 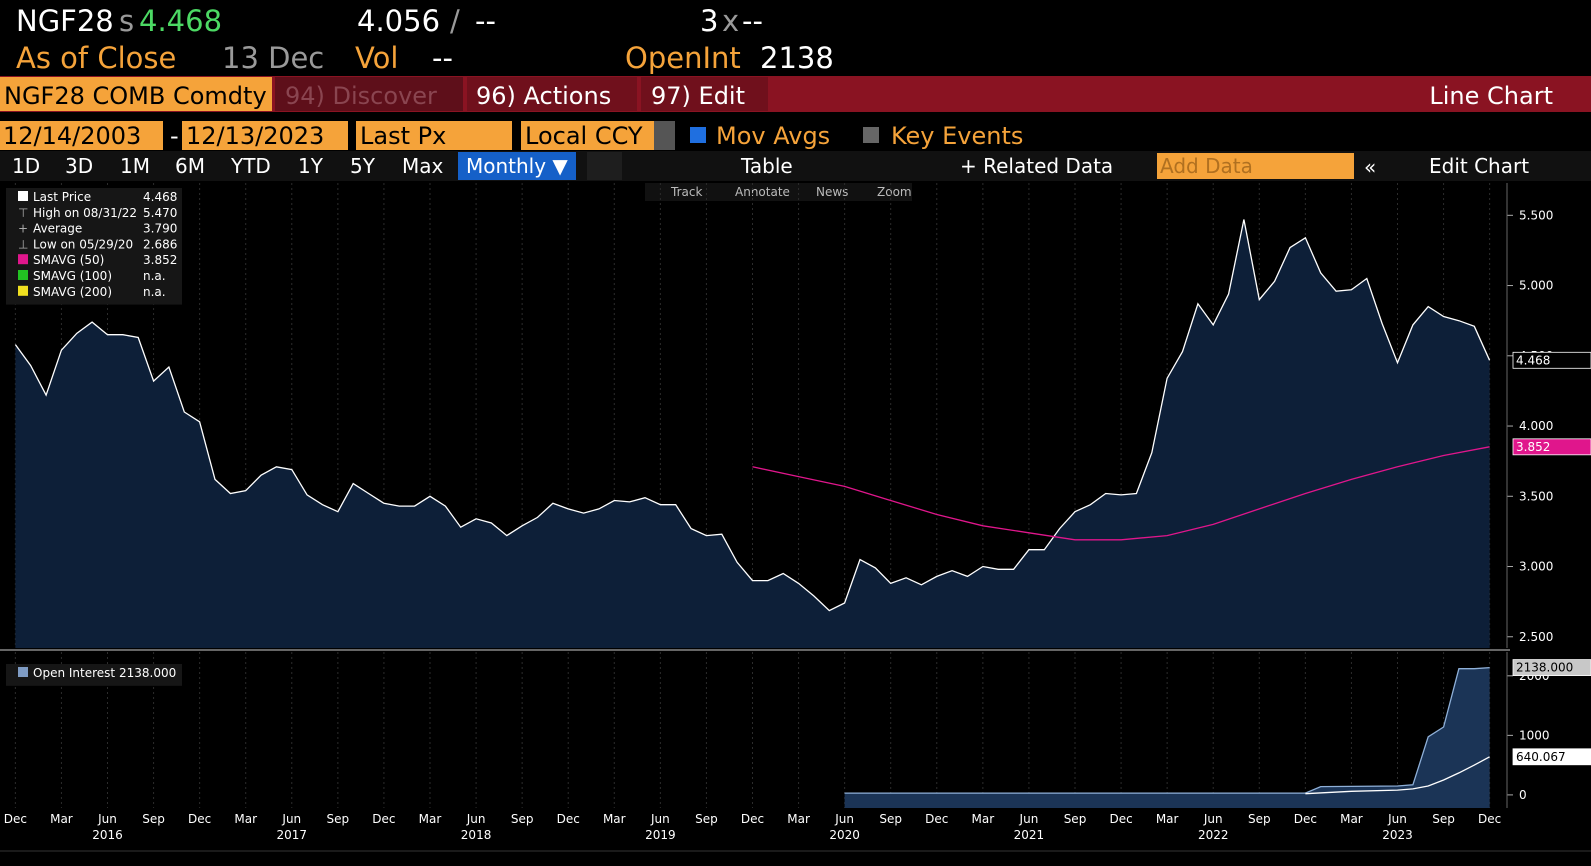 What do you see at coordinates (83, 244) in the screenshot?
I see `legend-label: Low on 05/29/20` at bounding box center [83, 244].